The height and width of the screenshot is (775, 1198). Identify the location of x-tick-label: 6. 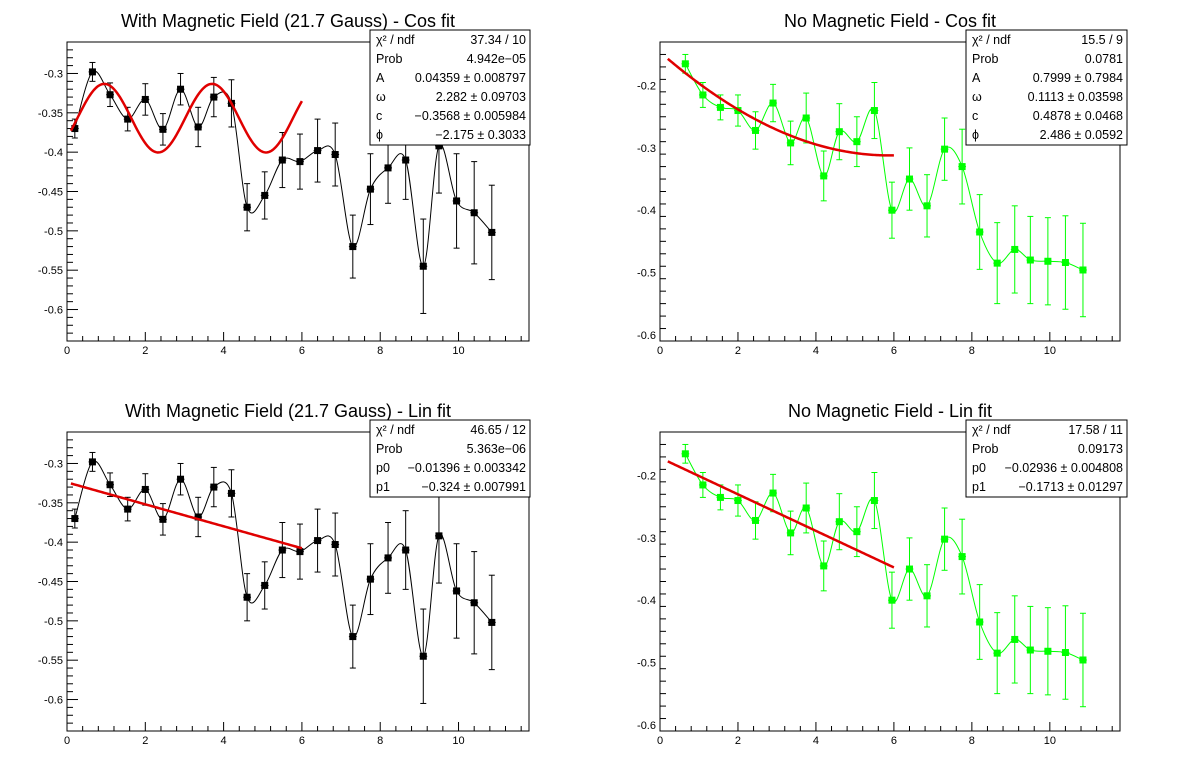
(894, 741).